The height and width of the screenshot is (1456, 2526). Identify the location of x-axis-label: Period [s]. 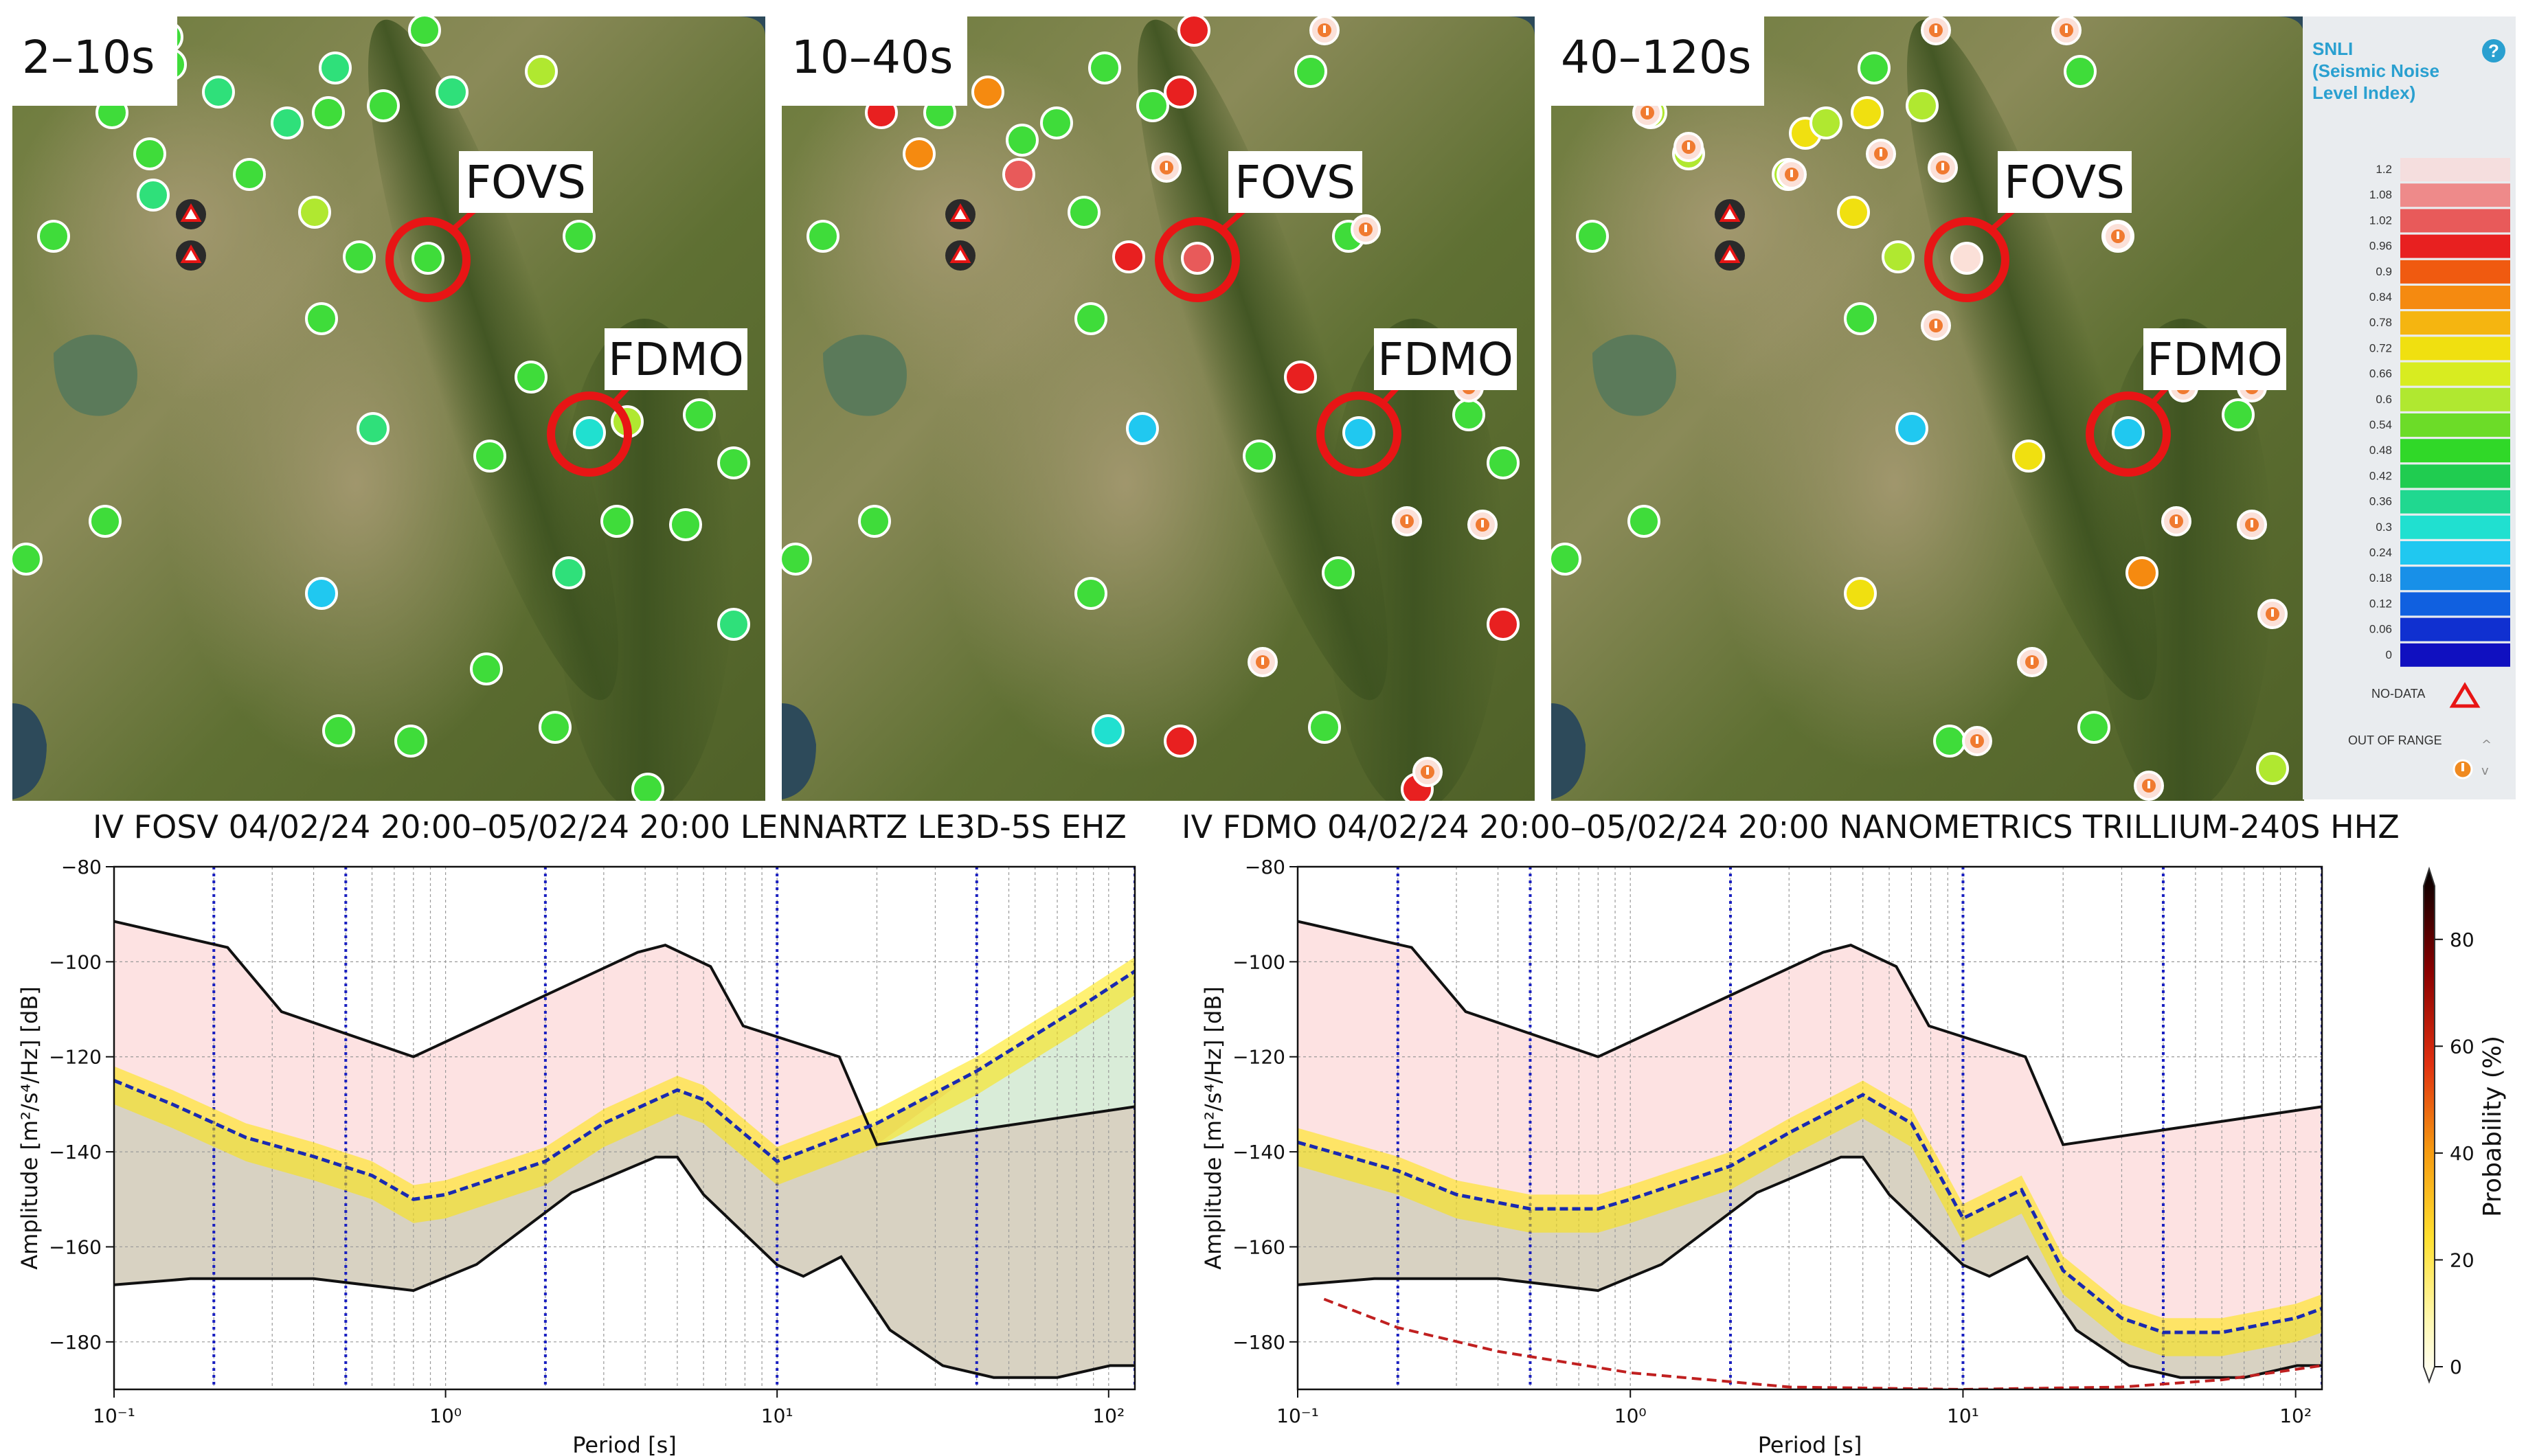
(1810, 1444).